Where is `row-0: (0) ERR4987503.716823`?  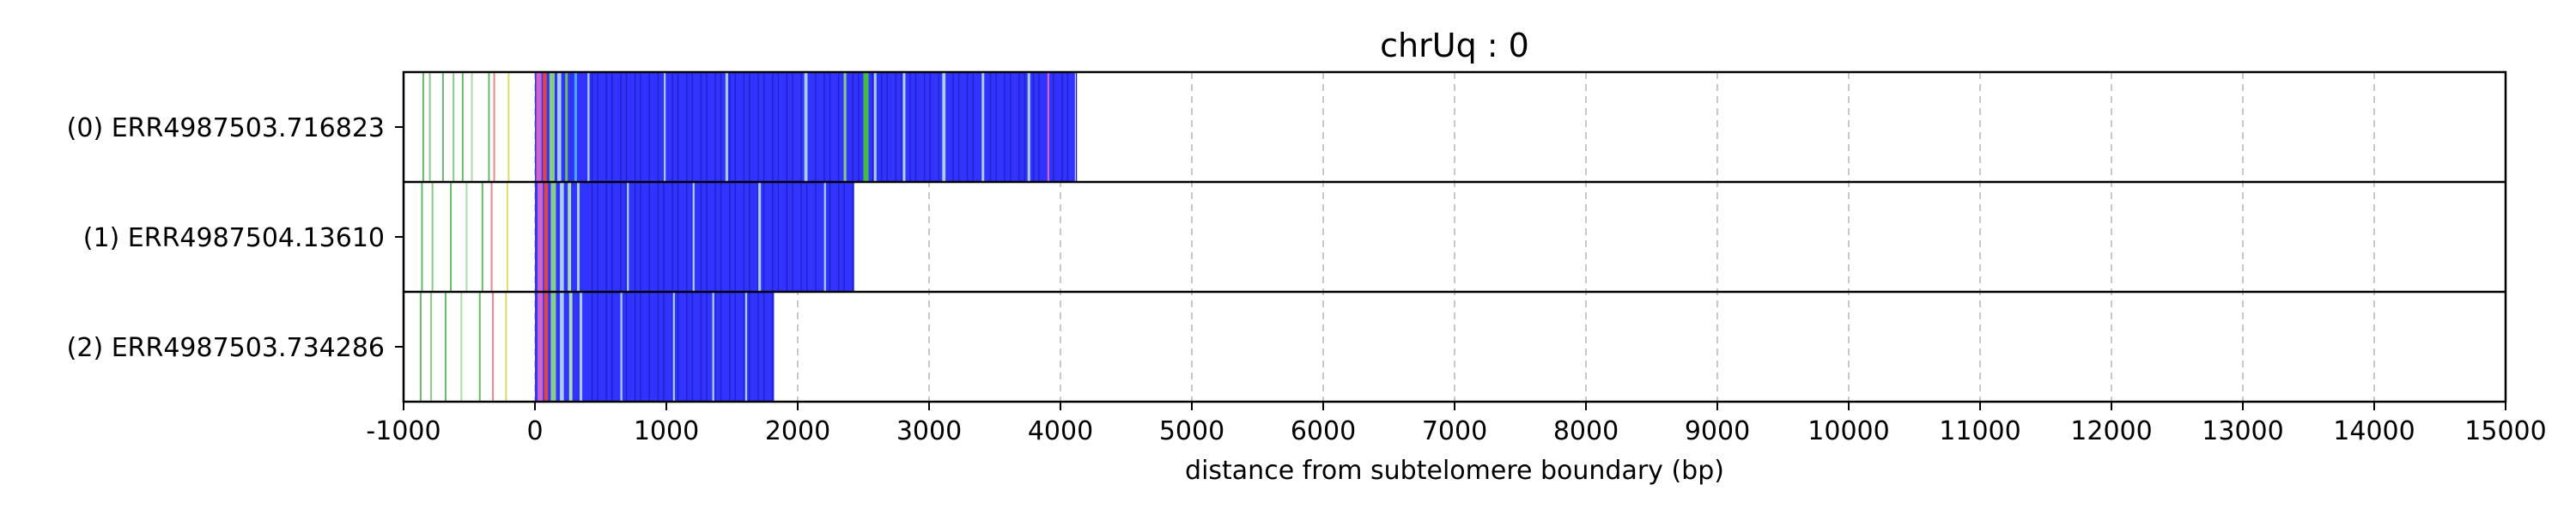
row-0: (0) ERR4987503.716823 is located at coordinates (572, 127).